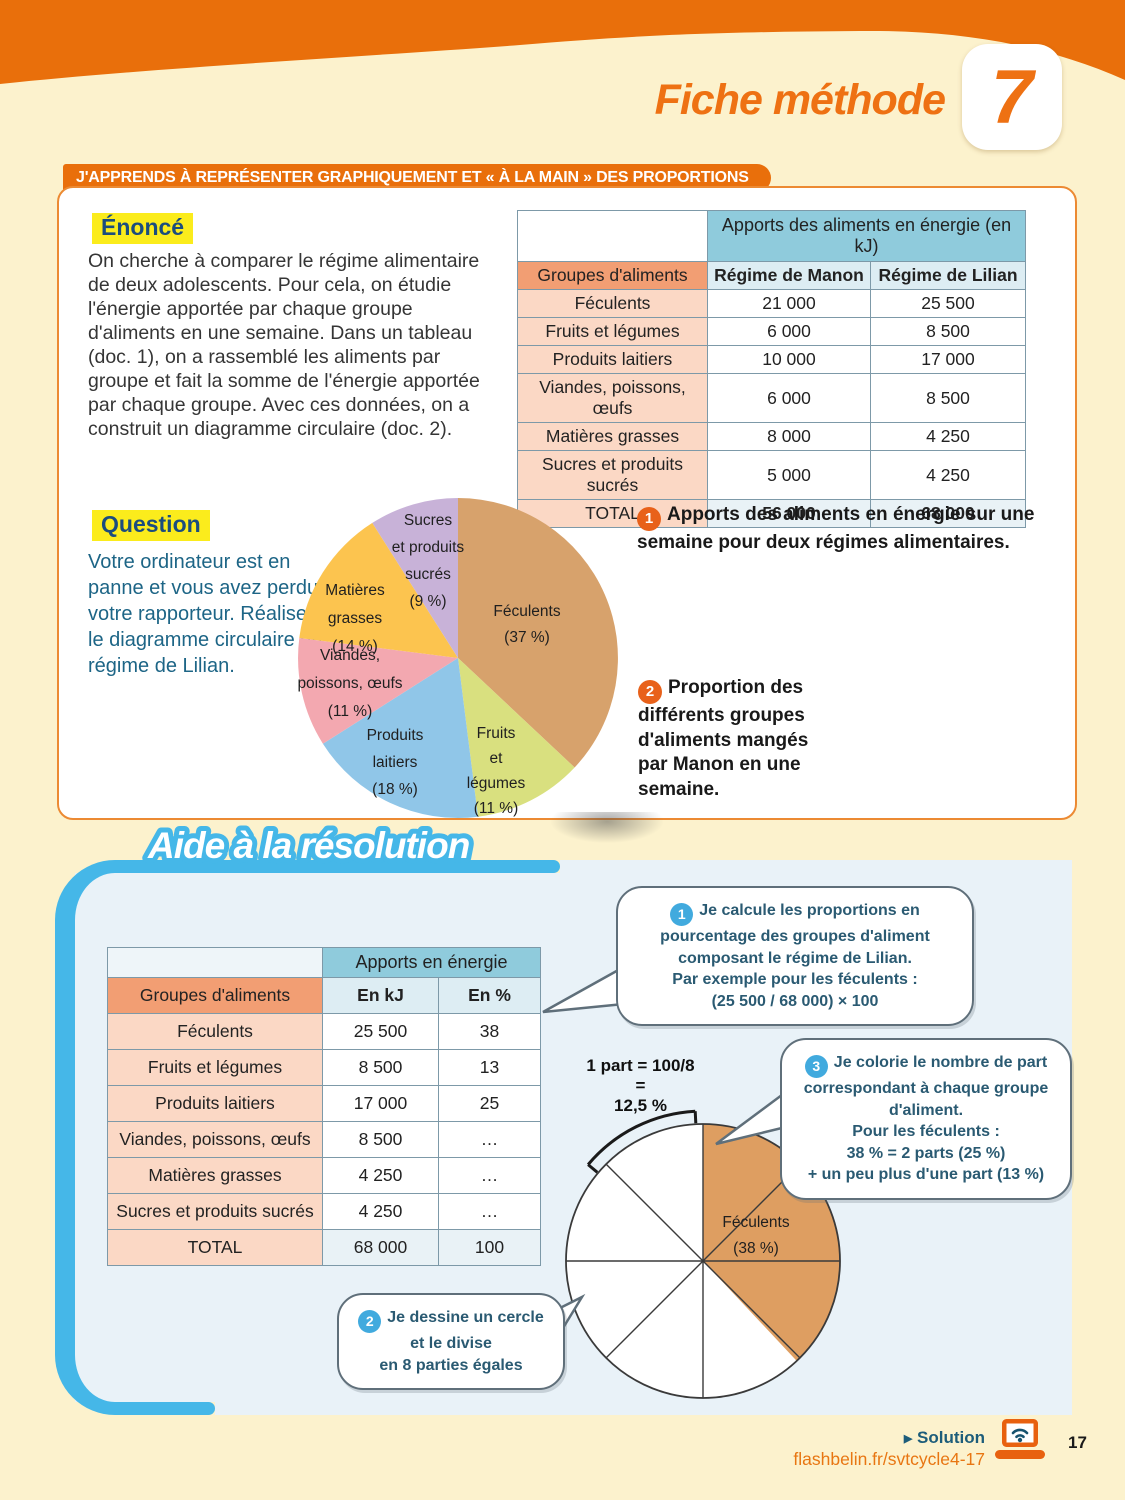 The height and width of the screenshot is (1500, 1125). What do you see at coordinates (1077, 1442) in the screenshot?
I see `page-number: 17` at bounding box center [1077, 1442].